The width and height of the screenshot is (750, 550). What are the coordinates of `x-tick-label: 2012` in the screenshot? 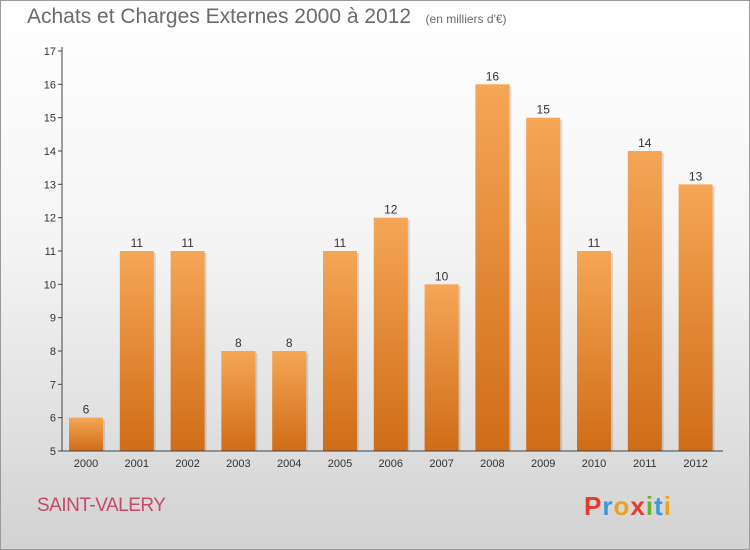 It's located at (695, 464).